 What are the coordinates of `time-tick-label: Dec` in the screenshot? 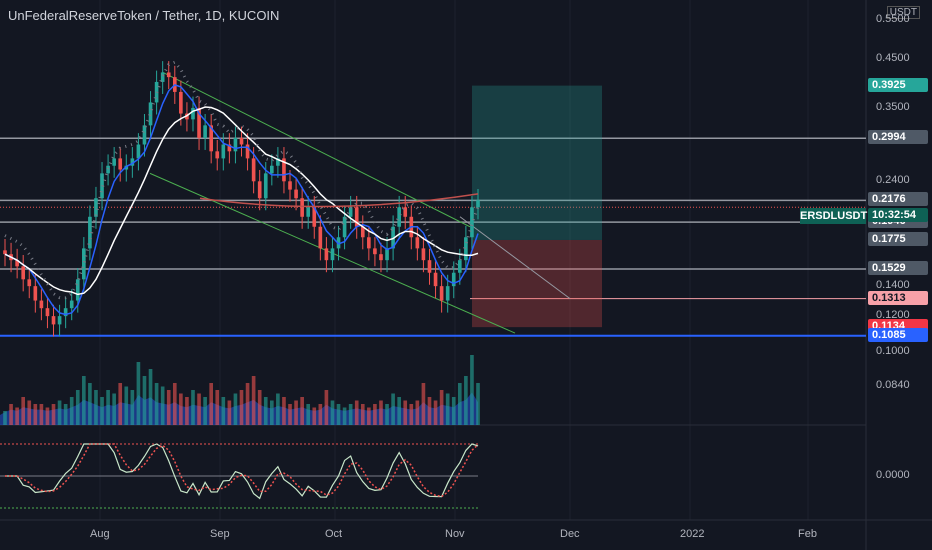 It's located at (570, 534).